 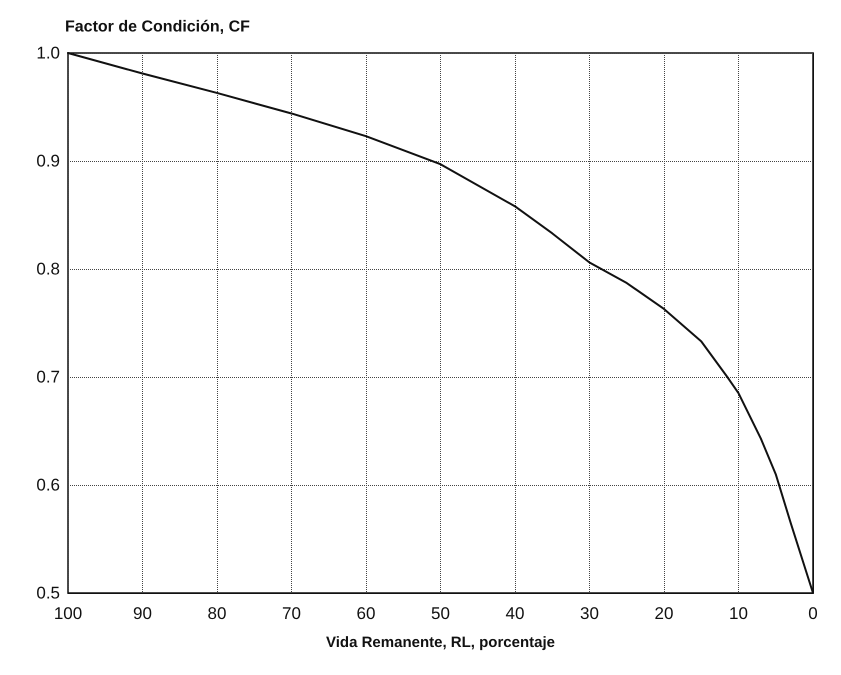 What do you see at coordinates (68, 613) in the screenshot?
I see `x-tick-label: 100` at bounding box center [68, 613].